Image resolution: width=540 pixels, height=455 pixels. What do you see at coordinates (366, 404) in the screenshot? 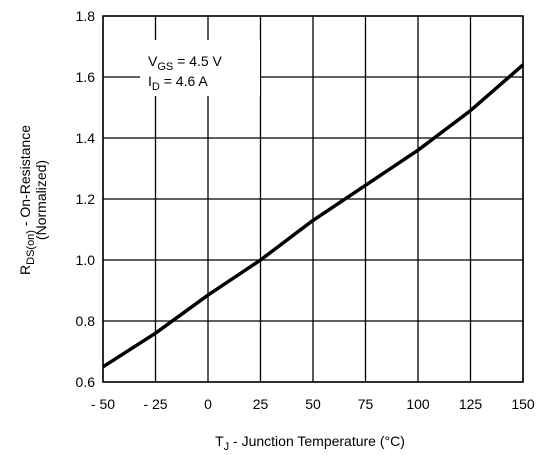
I see `x-tick-label: 75` at bounding box center [366, 404].